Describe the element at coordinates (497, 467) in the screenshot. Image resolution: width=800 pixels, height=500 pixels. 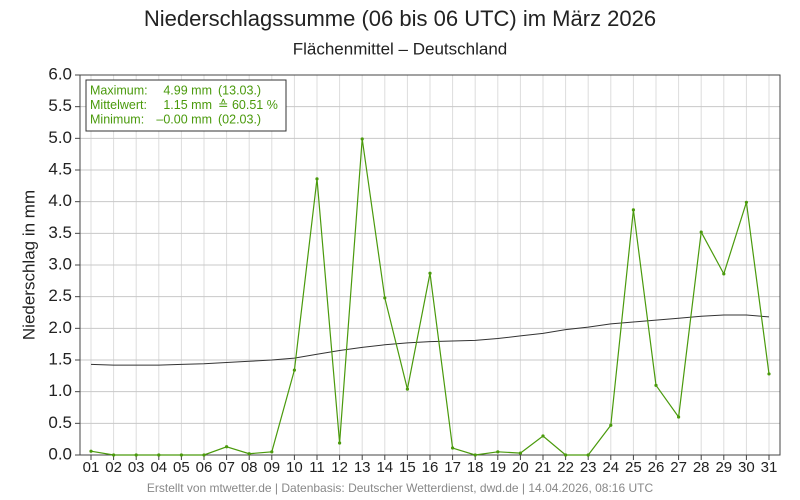
I see `x-tick-label: 19` at that location.